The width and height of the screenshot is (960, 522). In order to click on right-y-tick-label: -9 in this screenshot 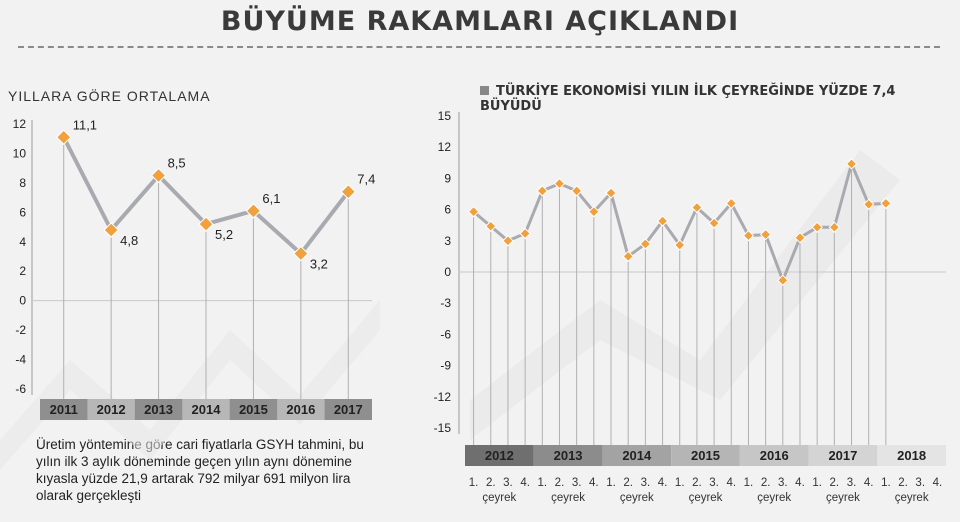, I will do `click(445, 366)`.